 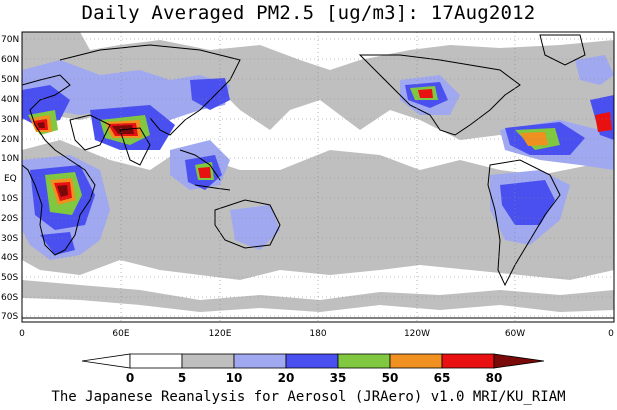 I want to click on lat-label: EQ, so click(x=10, y=179).